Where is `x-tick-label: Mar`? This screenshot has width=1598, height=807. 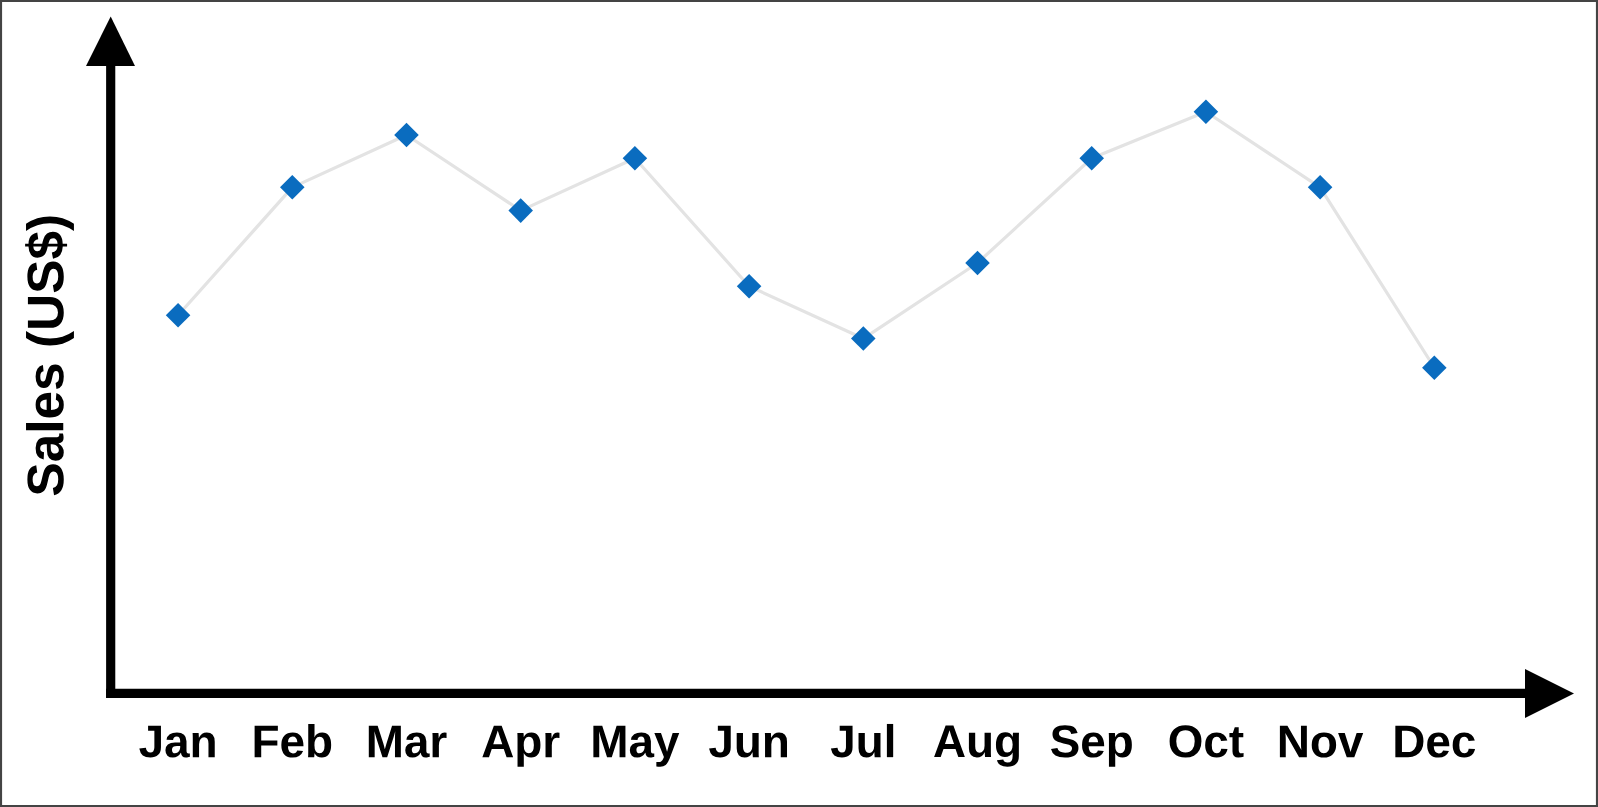 x-tick-label: Mar is located at coordinates (407, 741).